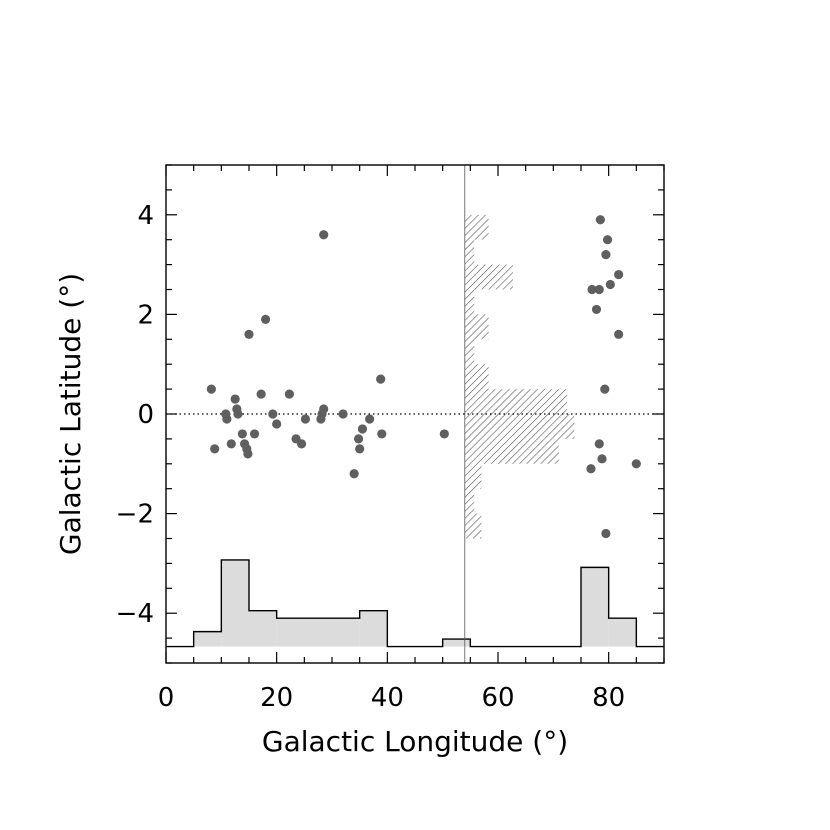 The height and width of the screenshot is (830, 830). I want to click on x-tick-labels: 0 20 40 60 80, so click(391, 698).